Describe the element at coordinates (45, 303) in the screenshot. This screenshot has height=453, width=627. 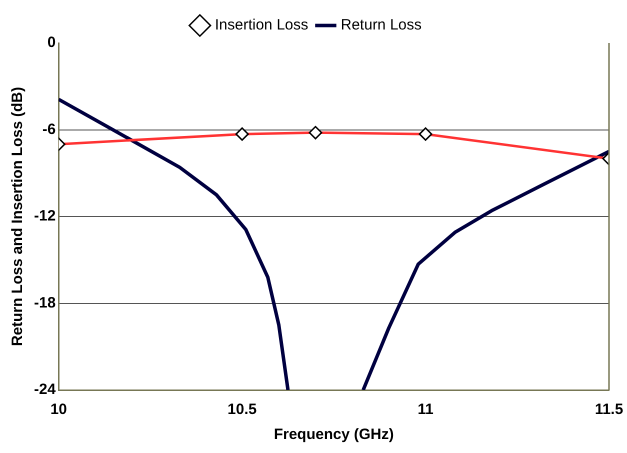
I see `y-tick-label: -18` at that location.